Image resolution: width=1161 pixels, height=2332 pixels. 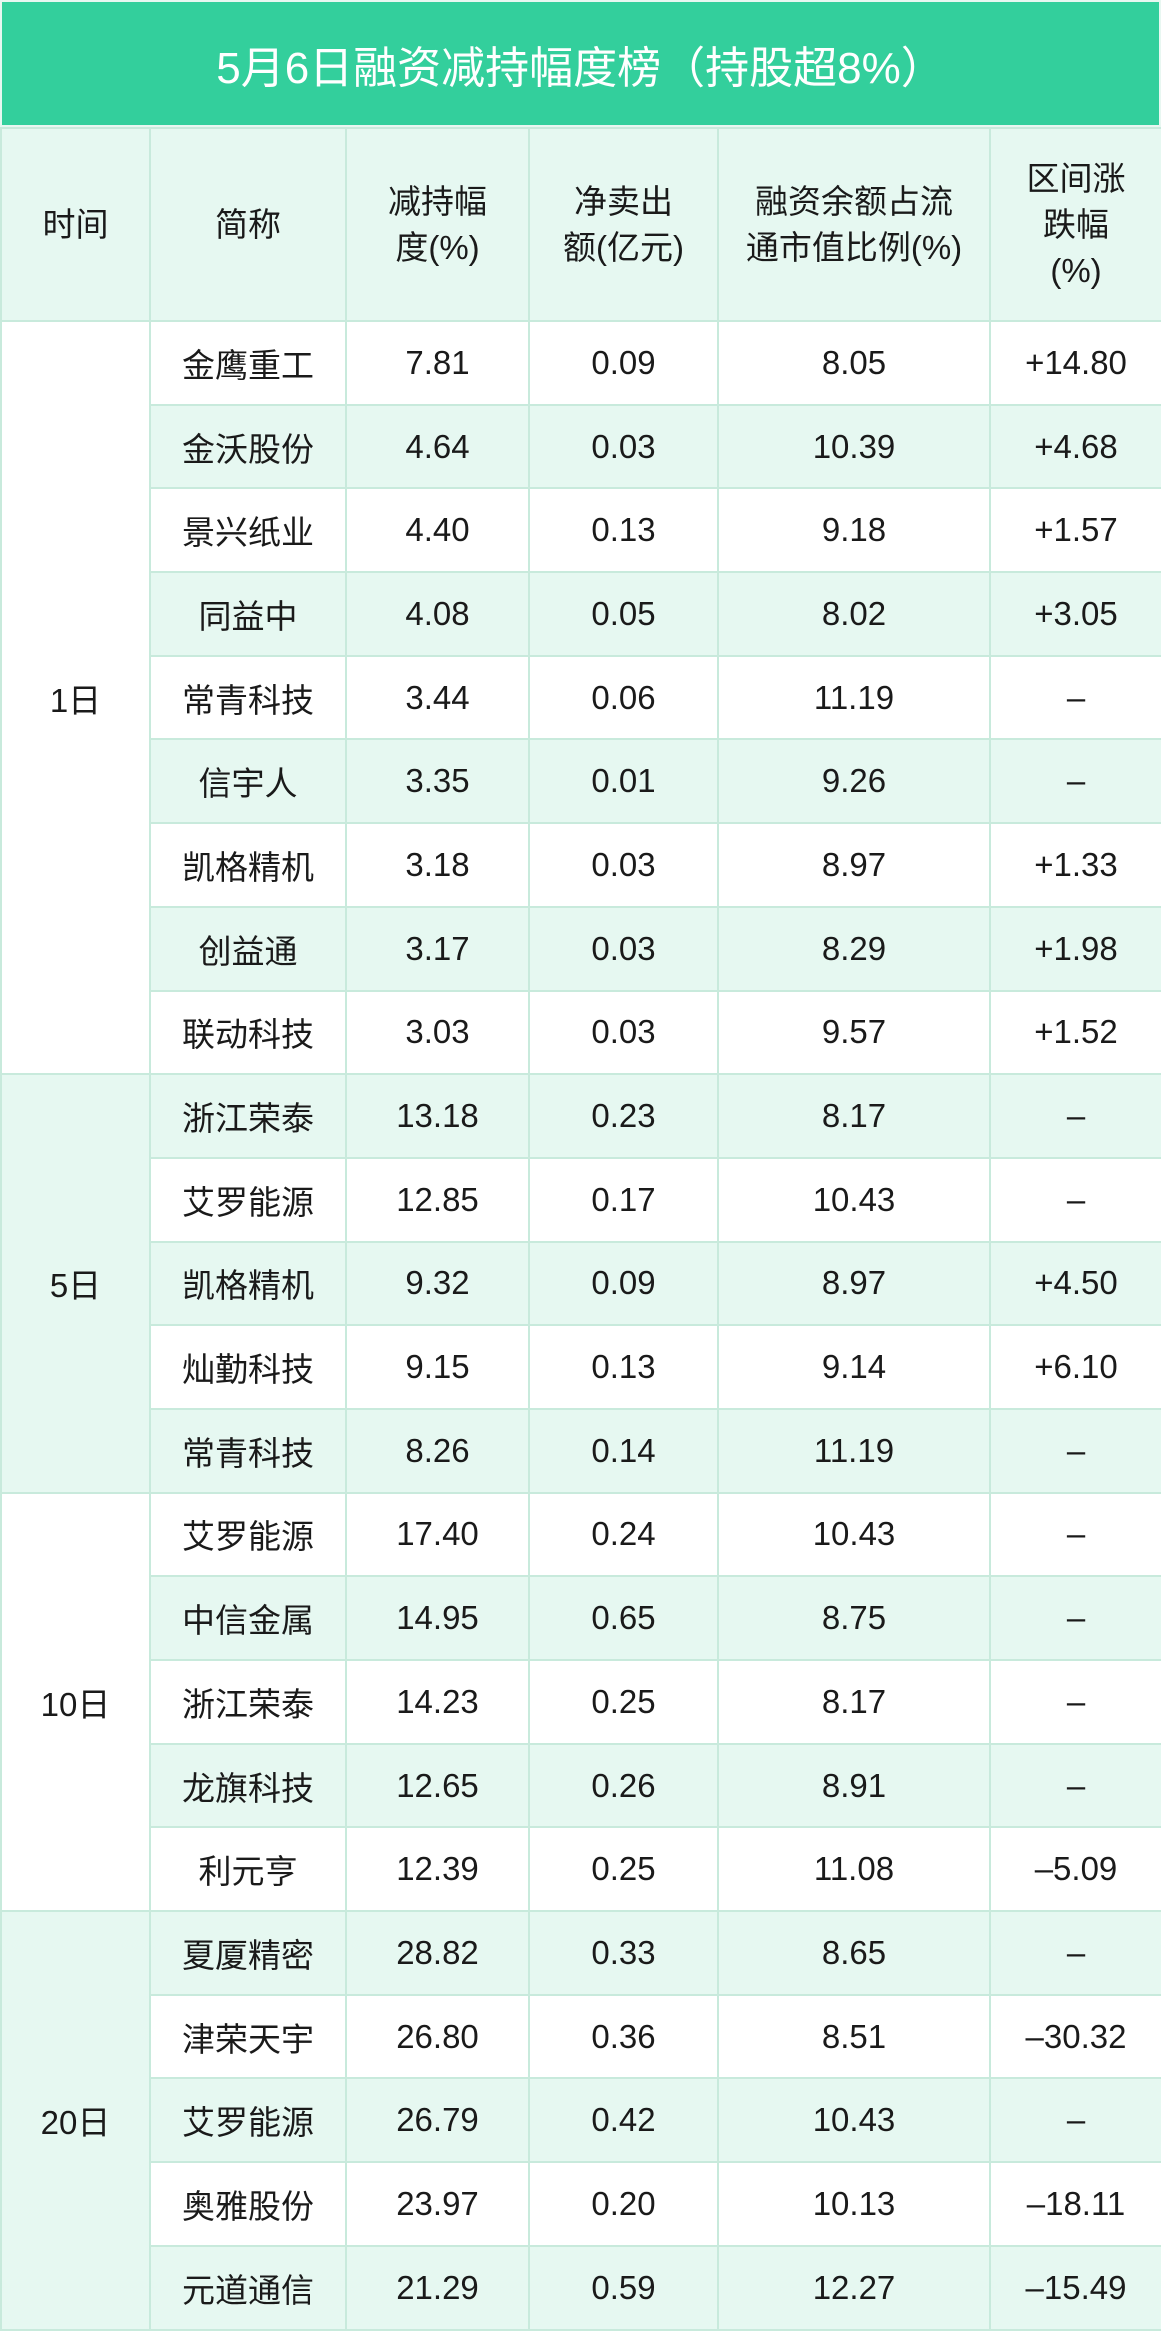 What do you see at coordinates (248, 1953) in the screenshot?
I see `stock-name-cell: 夏厦精密` at bounding box center [248, 1953].